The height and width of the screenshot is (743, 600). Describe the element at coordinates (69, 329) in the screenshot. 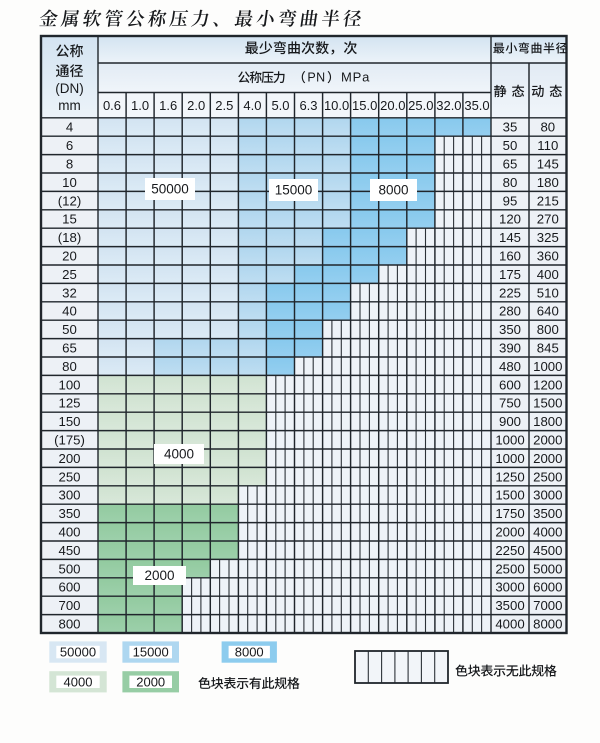

I see `svg-text: 50` at that location.